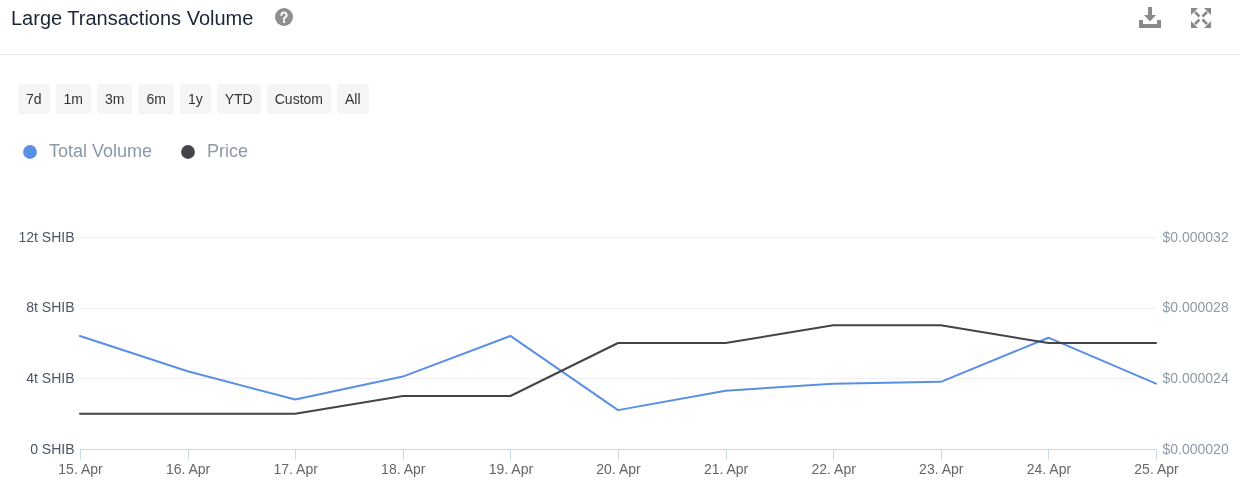 This screenshot has height=492, width=1240. Describe the element at coordinates (132, 18) in the screenshot. I see `chart-title: Large Transactions Volume` at that location.